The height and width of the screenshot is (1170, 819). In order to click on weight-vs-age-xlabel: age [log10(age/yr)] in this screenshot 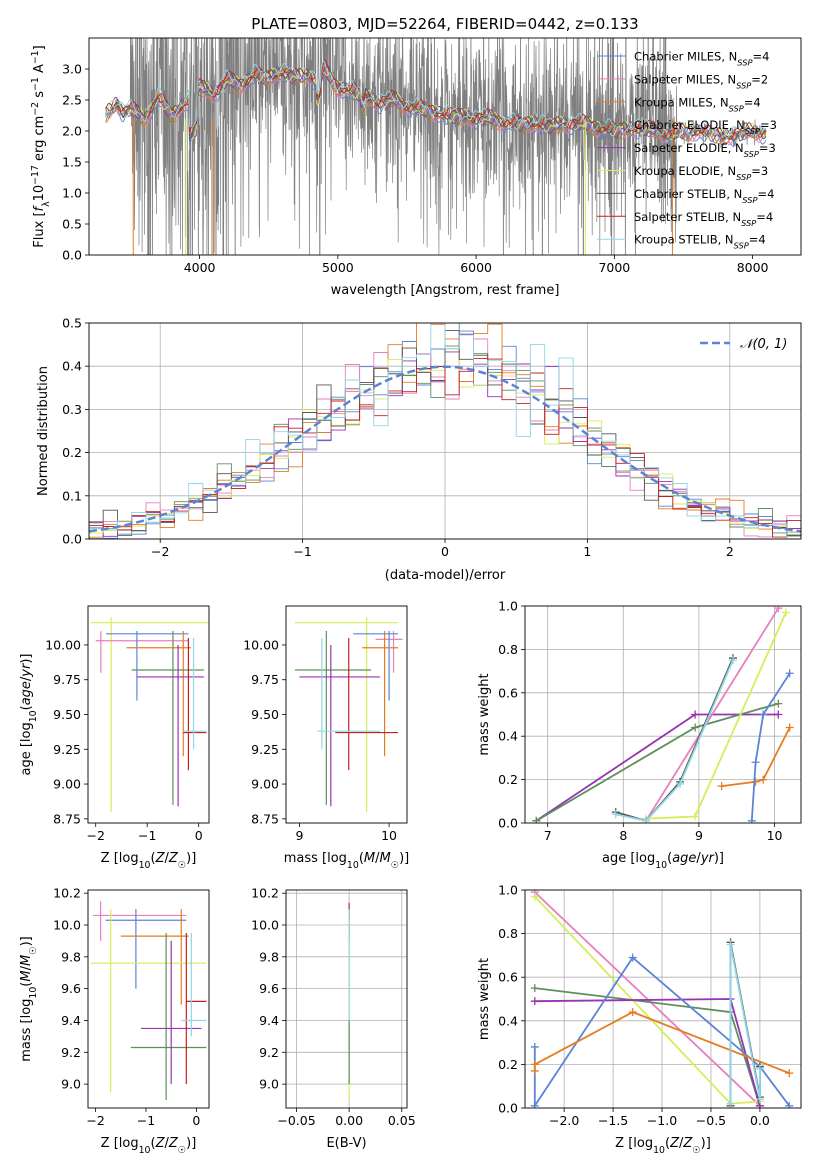, I will do `click(663, 861)`.